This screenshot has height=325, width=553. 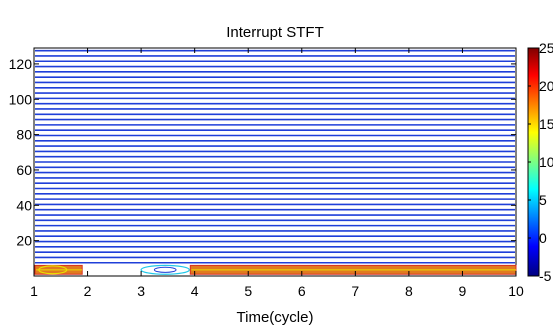 I want to click on x-tick-label-4: 5, so click(x=248, y=291).